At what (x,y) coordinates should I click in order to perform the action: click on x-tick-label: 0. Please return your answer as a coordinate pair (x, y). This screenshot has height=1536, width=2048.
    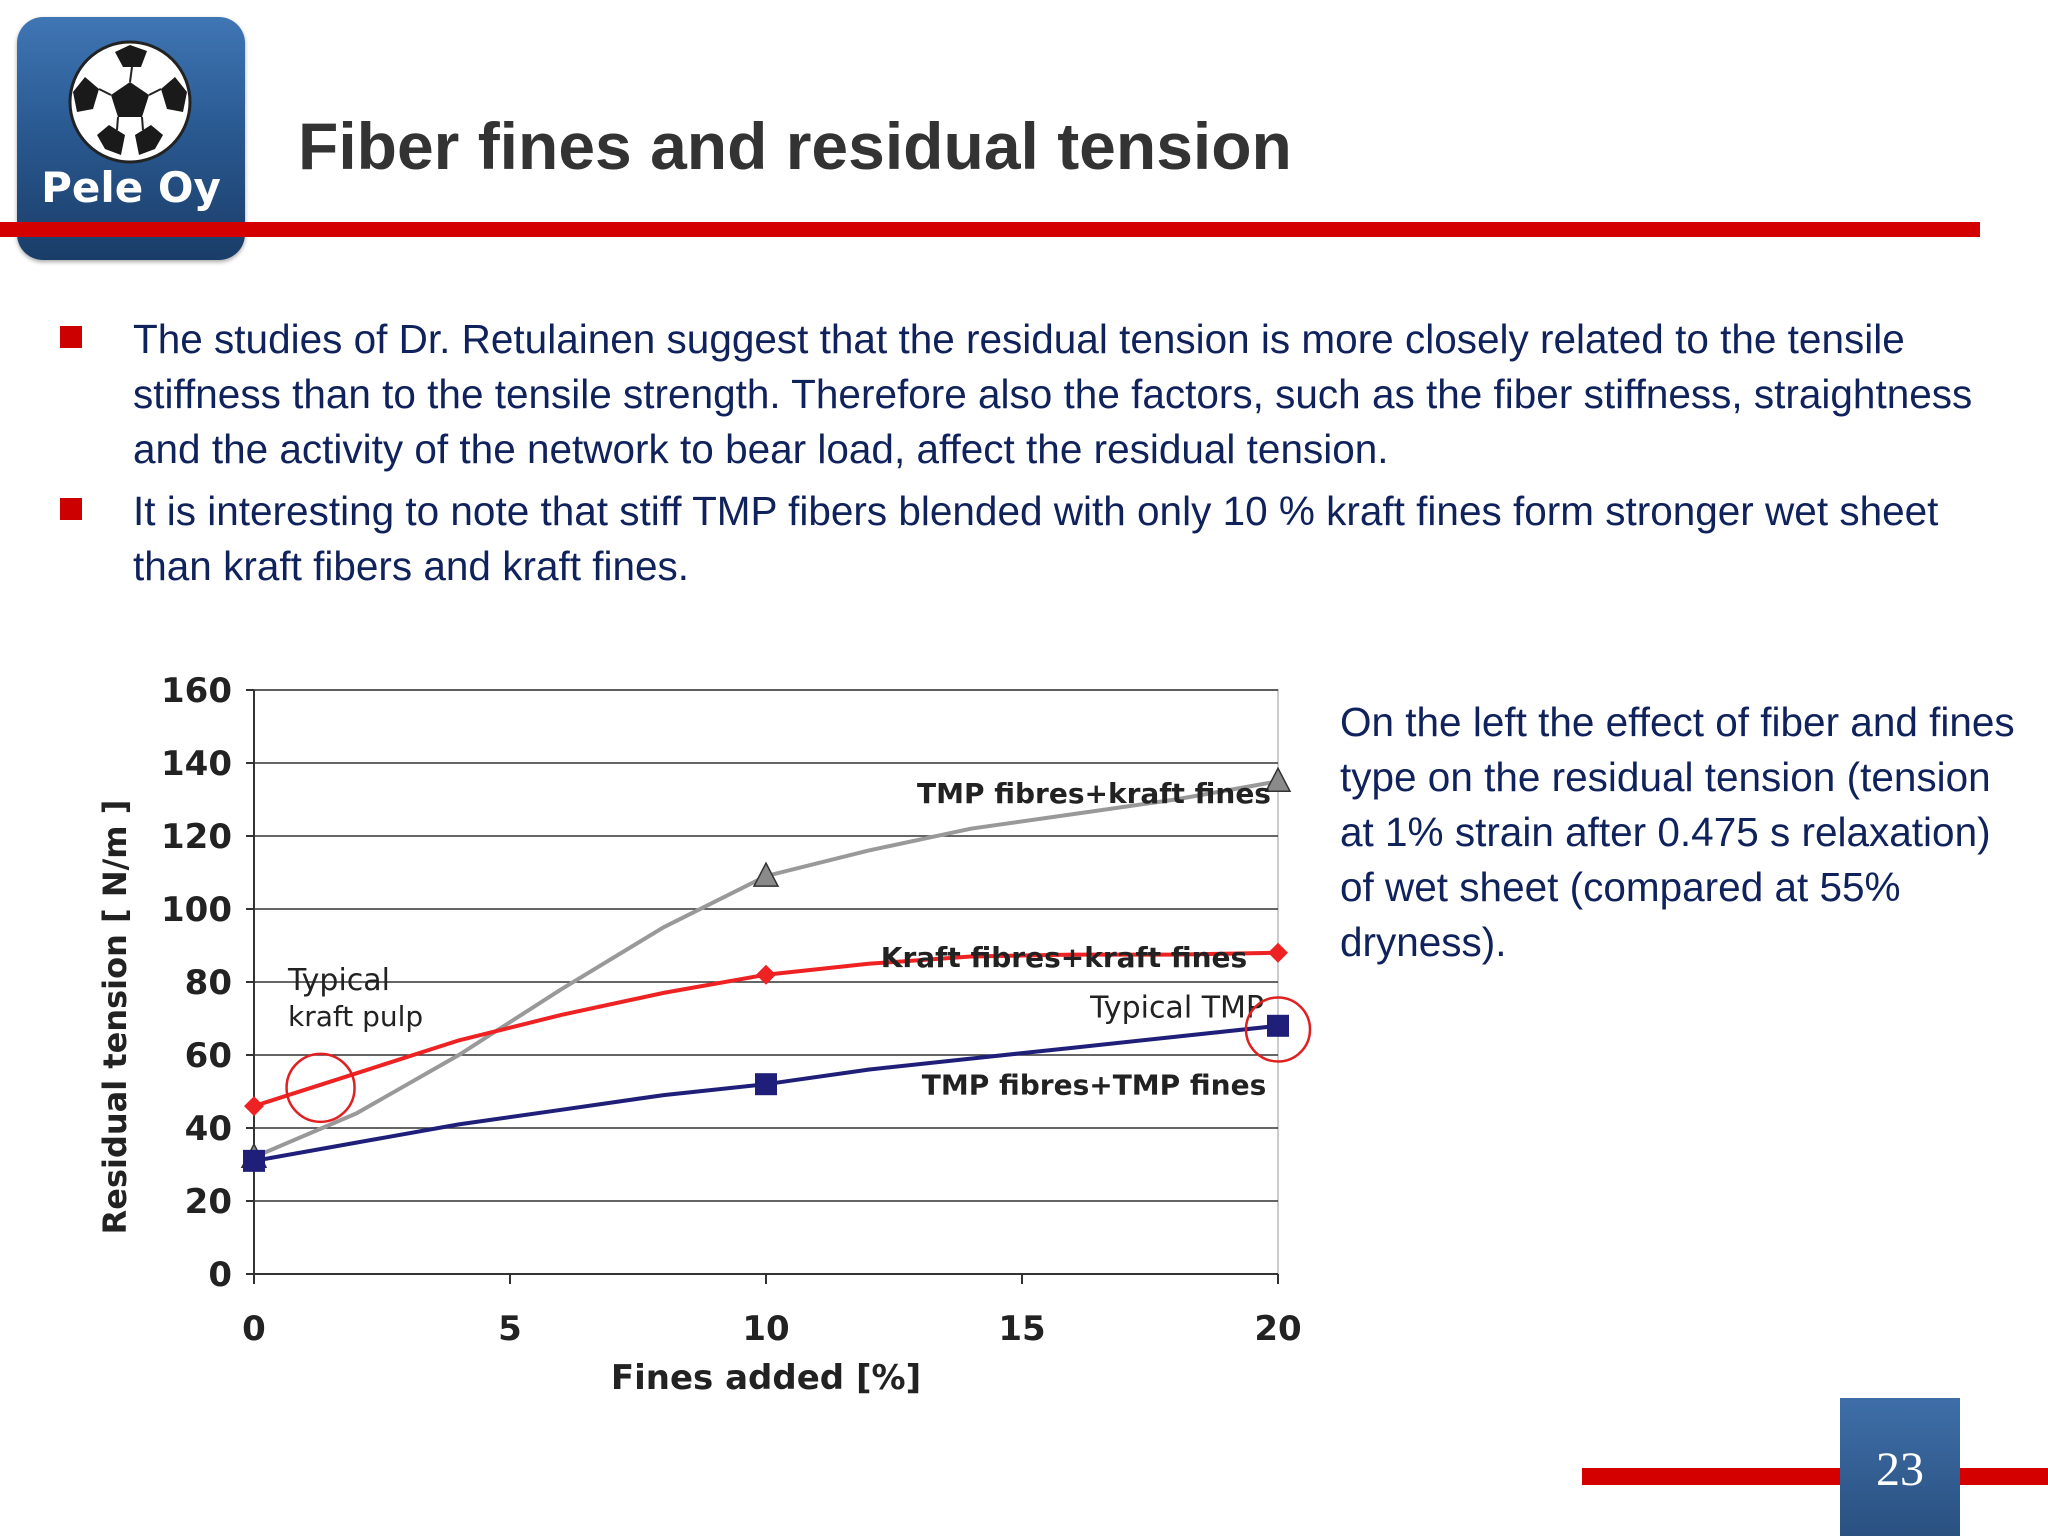
    Looking at the image, I should click on (254, 1329).